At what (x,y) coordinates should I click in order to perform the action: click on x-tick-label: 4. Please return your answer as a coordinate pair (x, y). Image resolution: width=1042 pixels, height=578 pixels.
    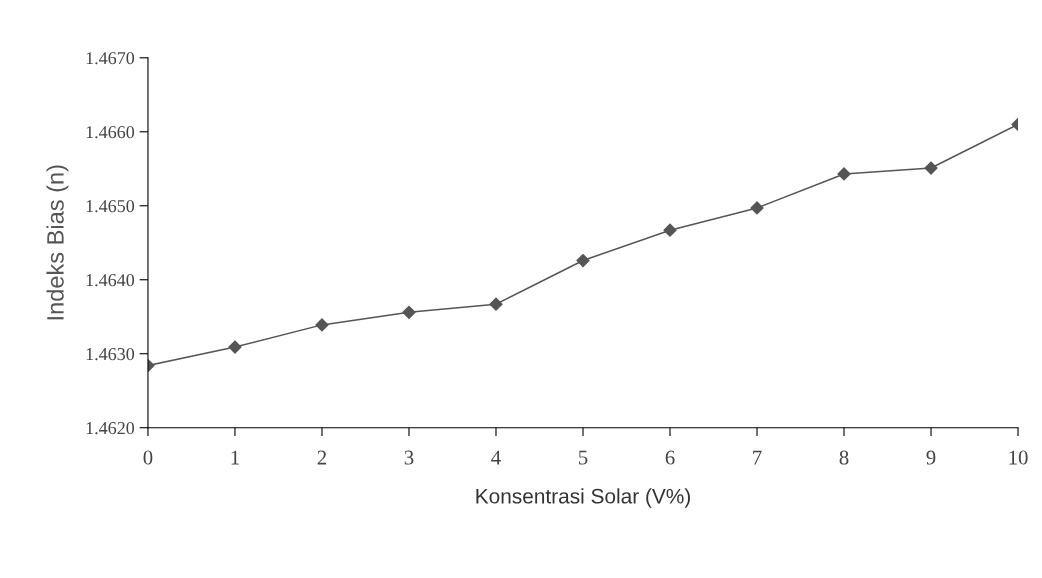
    Looking at the image, I should click on (496, 457).